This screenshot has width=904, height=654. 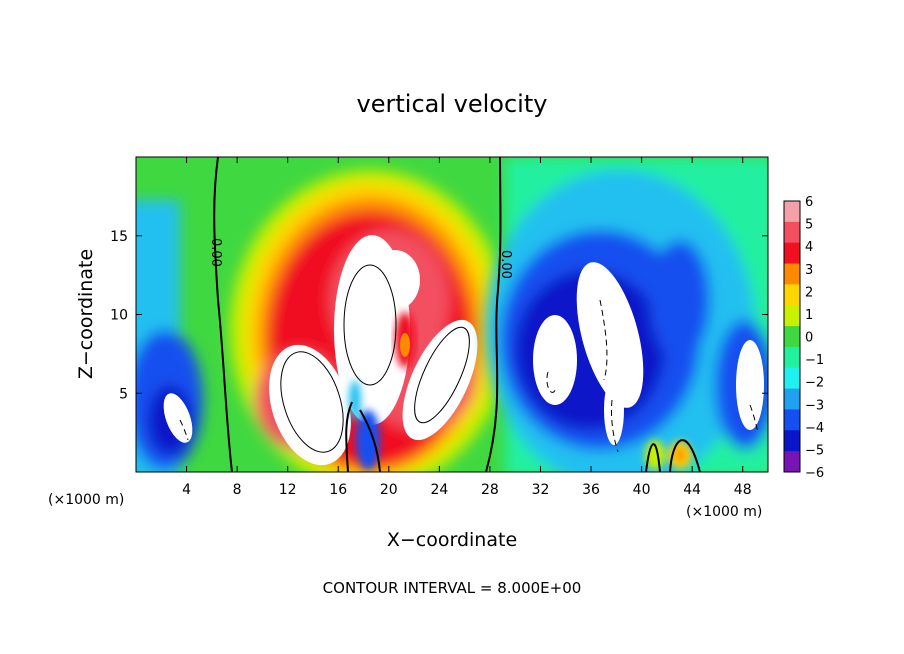 I want to click on zero-contour-mid, so click(x=493, y=314).